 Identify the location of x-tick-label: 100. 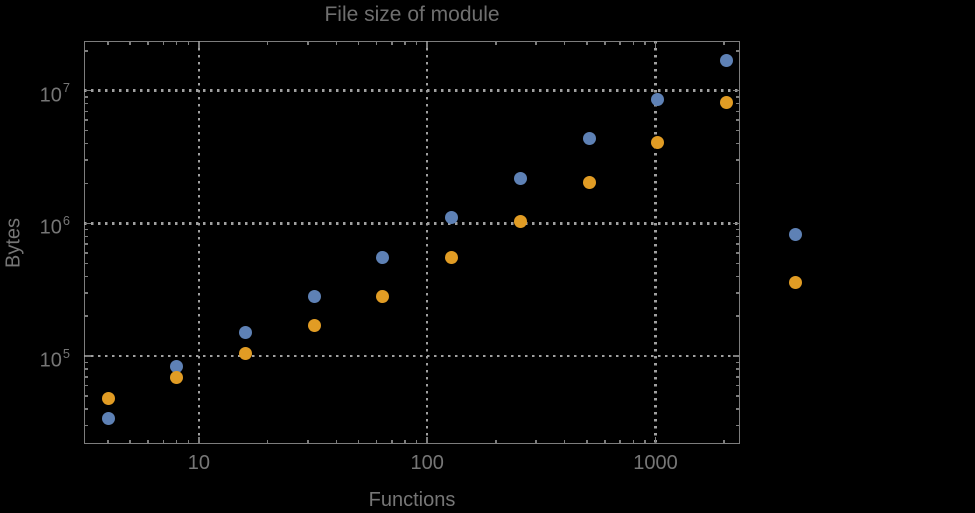
(427, 463).